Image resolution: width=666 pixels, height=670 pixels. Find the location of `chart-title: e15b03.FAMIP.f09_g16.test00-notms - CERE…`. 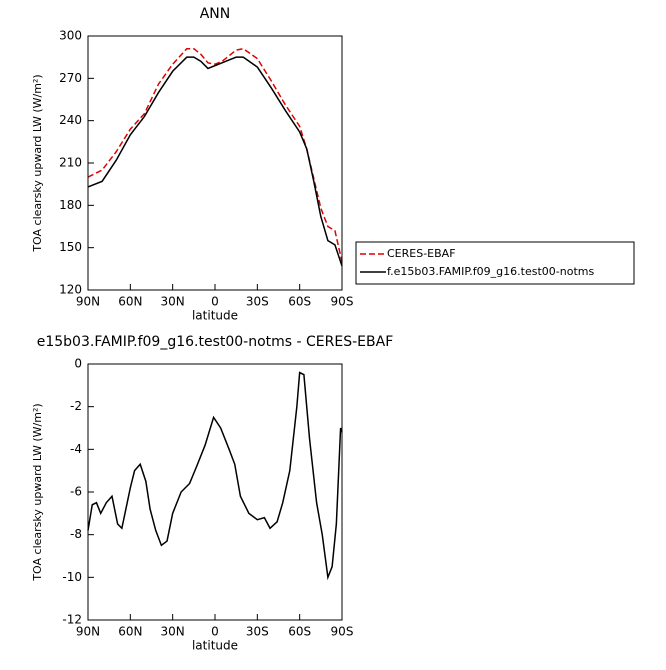

chart-title: e15b03.FAMIP.f09_g16.test00-notms - CERE… is located at coordinates (215, 342).